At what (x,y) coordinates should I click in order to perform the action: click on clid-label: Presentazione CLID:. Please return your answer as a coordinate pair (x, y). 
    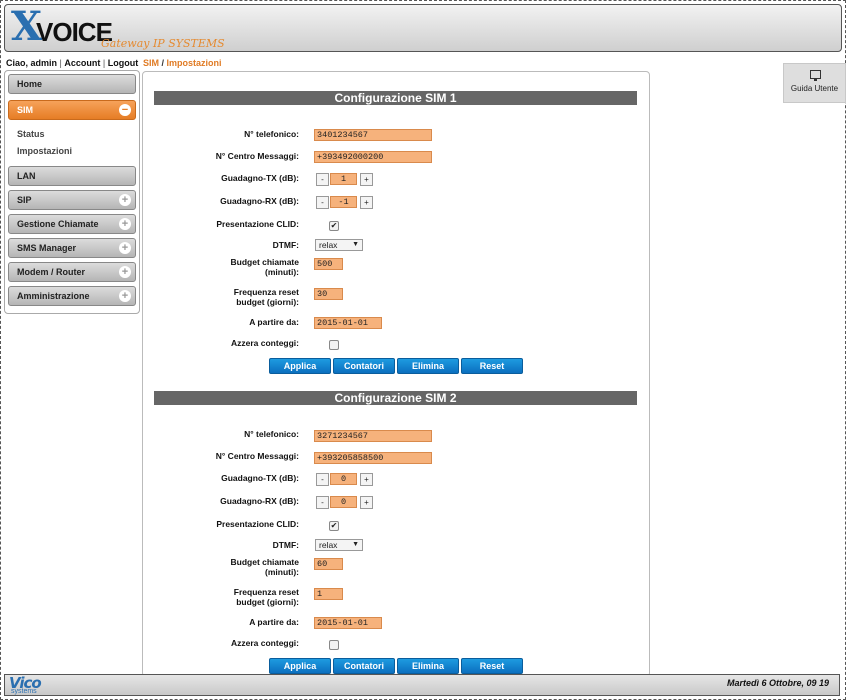
    Looking at the image, I should click on (257, 224).